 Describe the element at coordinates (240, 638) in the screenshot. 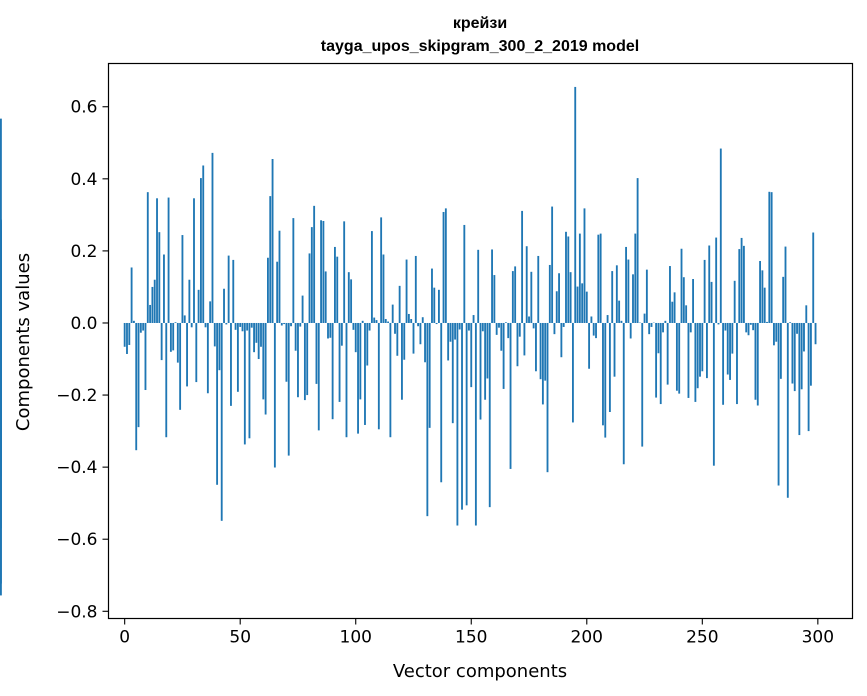

I see `x-tick-label: 50` at that location.